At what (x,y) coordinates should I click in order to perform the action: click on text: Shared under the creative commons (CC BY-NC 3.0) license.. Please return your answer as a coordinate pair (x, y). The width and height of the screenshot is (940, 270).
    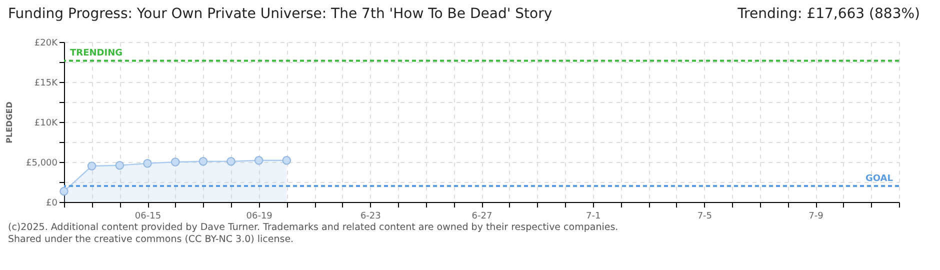
    Looking at the image, I should click on (151, 240).